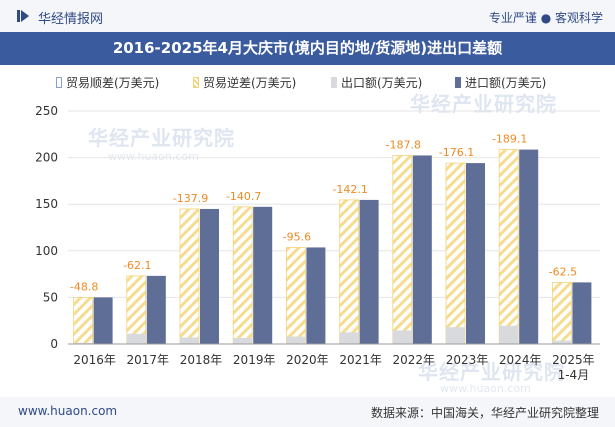 The image size is (615, 427). What do you see at coordinates (196, 82) in the screenshot?
I see `deficit-swatch-icon` at bounding box center [196, 82].